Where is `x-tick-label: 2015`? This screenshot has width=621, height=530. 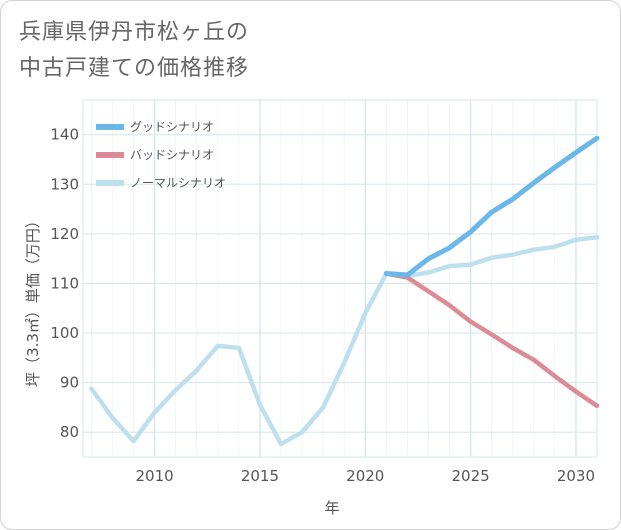 x-tick-label: 2015 is located at coordinates (260, 476).